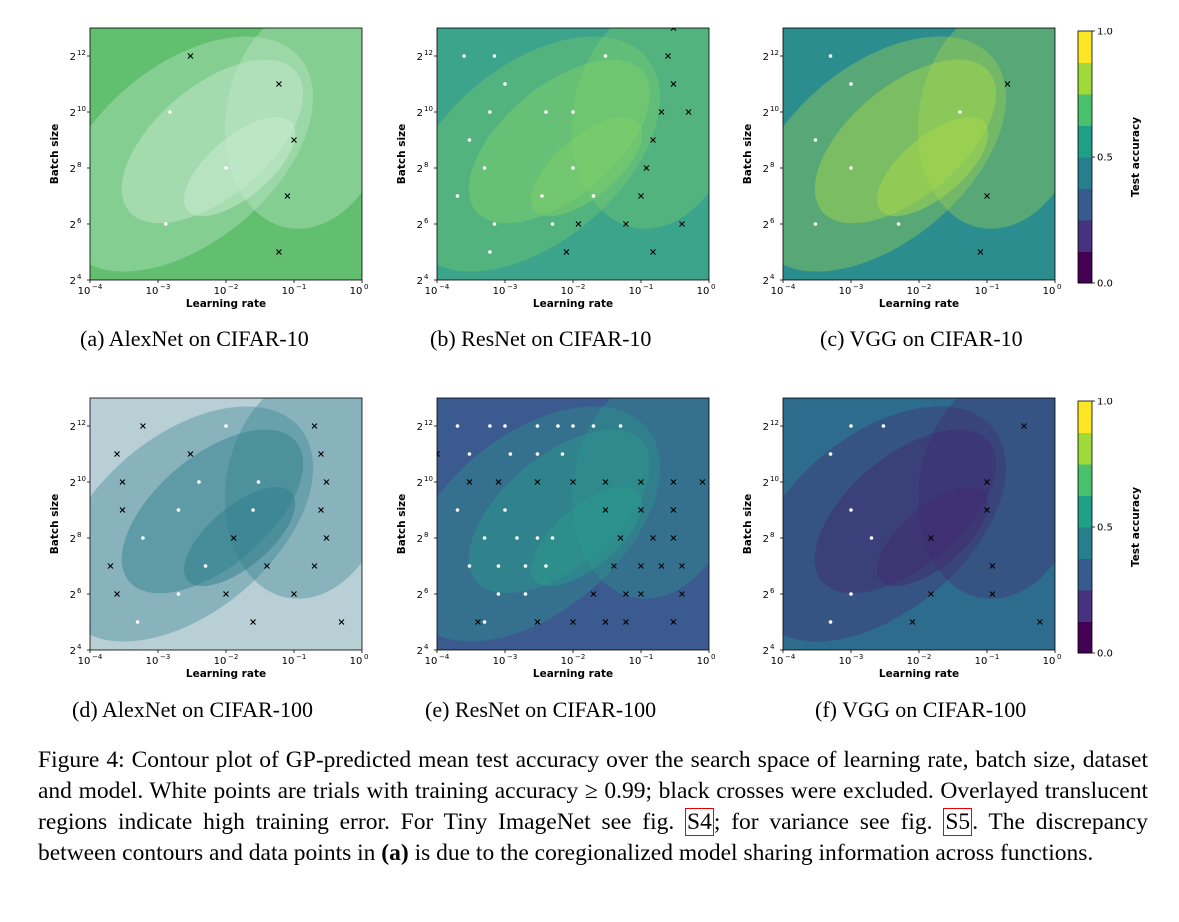 This screenshot has width=1179, height=922. Describe the element at coordinates (1105, 403) in the screenshot. I see `colorbar-tick-label: 1.0` at that location.